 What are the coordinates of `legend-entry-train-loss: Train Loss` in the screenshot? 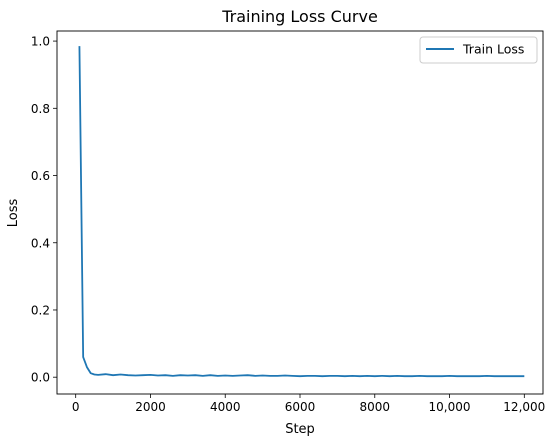 It's located at (493, 49).